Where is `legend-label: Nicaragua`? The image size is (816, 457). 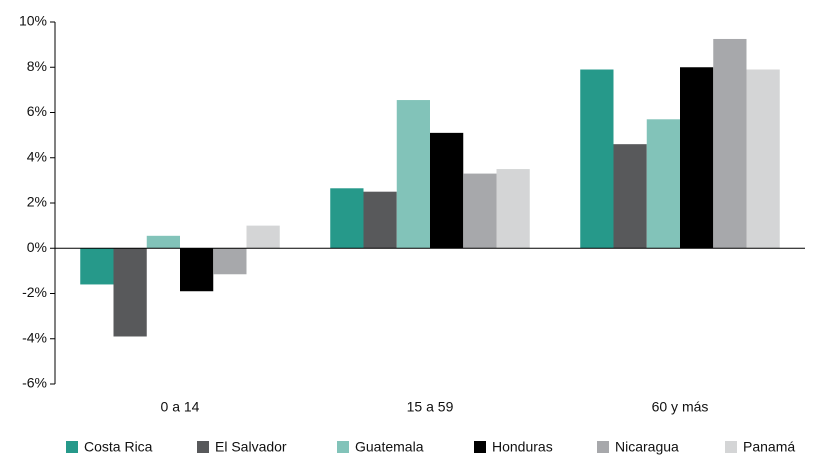
legend-label: Nicaragua is located at coordinates (647, 447).